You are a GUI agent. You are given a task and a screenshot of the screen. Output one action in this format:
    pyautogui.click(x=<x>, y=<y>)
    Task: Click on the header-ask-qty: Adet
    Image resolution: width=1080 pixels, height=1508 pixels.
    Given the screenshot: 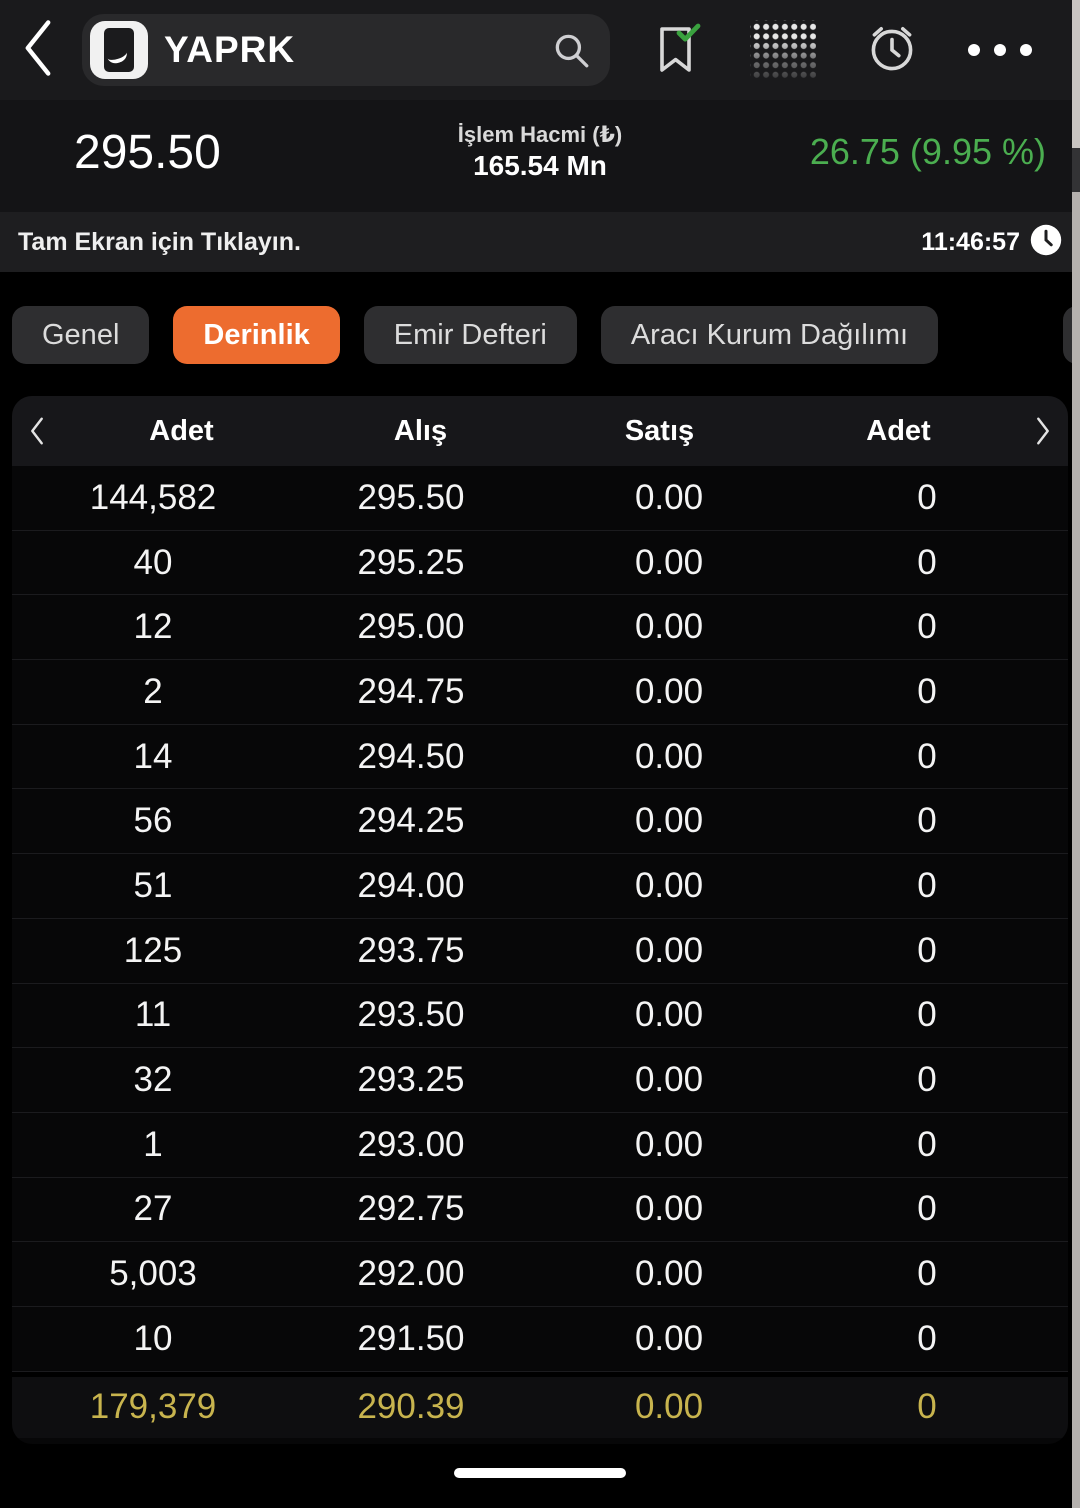 What is the action you would take?
    pyautogui.click(x=898, y=430)
    